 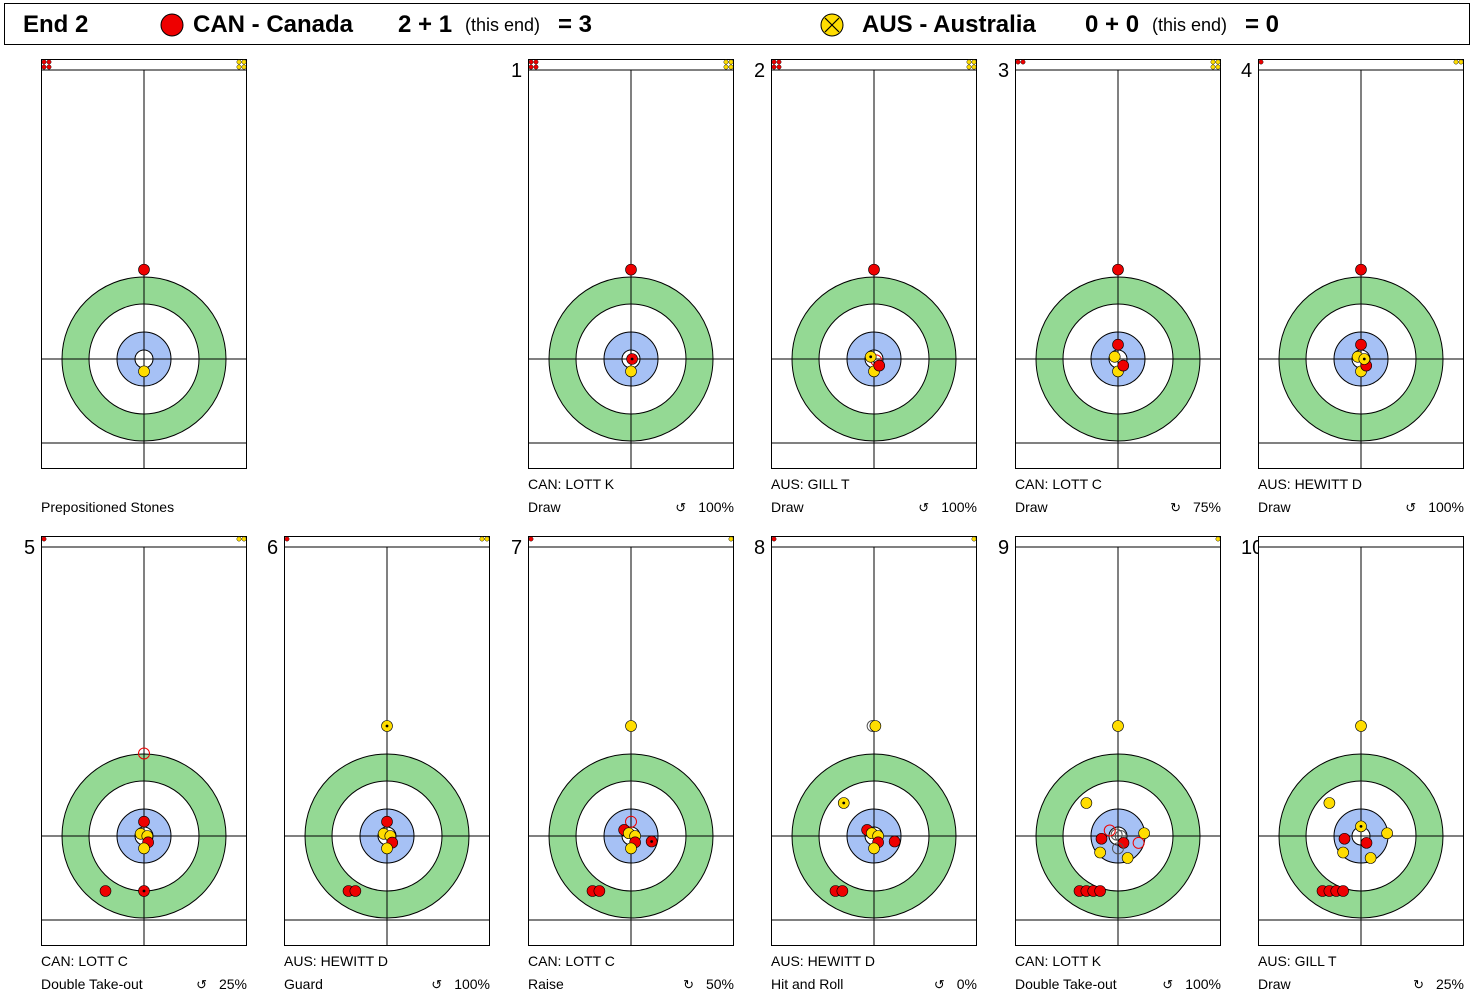 What do you see at coordinates (425, 24) in the screenshot?
I see `team1-score: 2 + 1` at bounding box center [425, 24].